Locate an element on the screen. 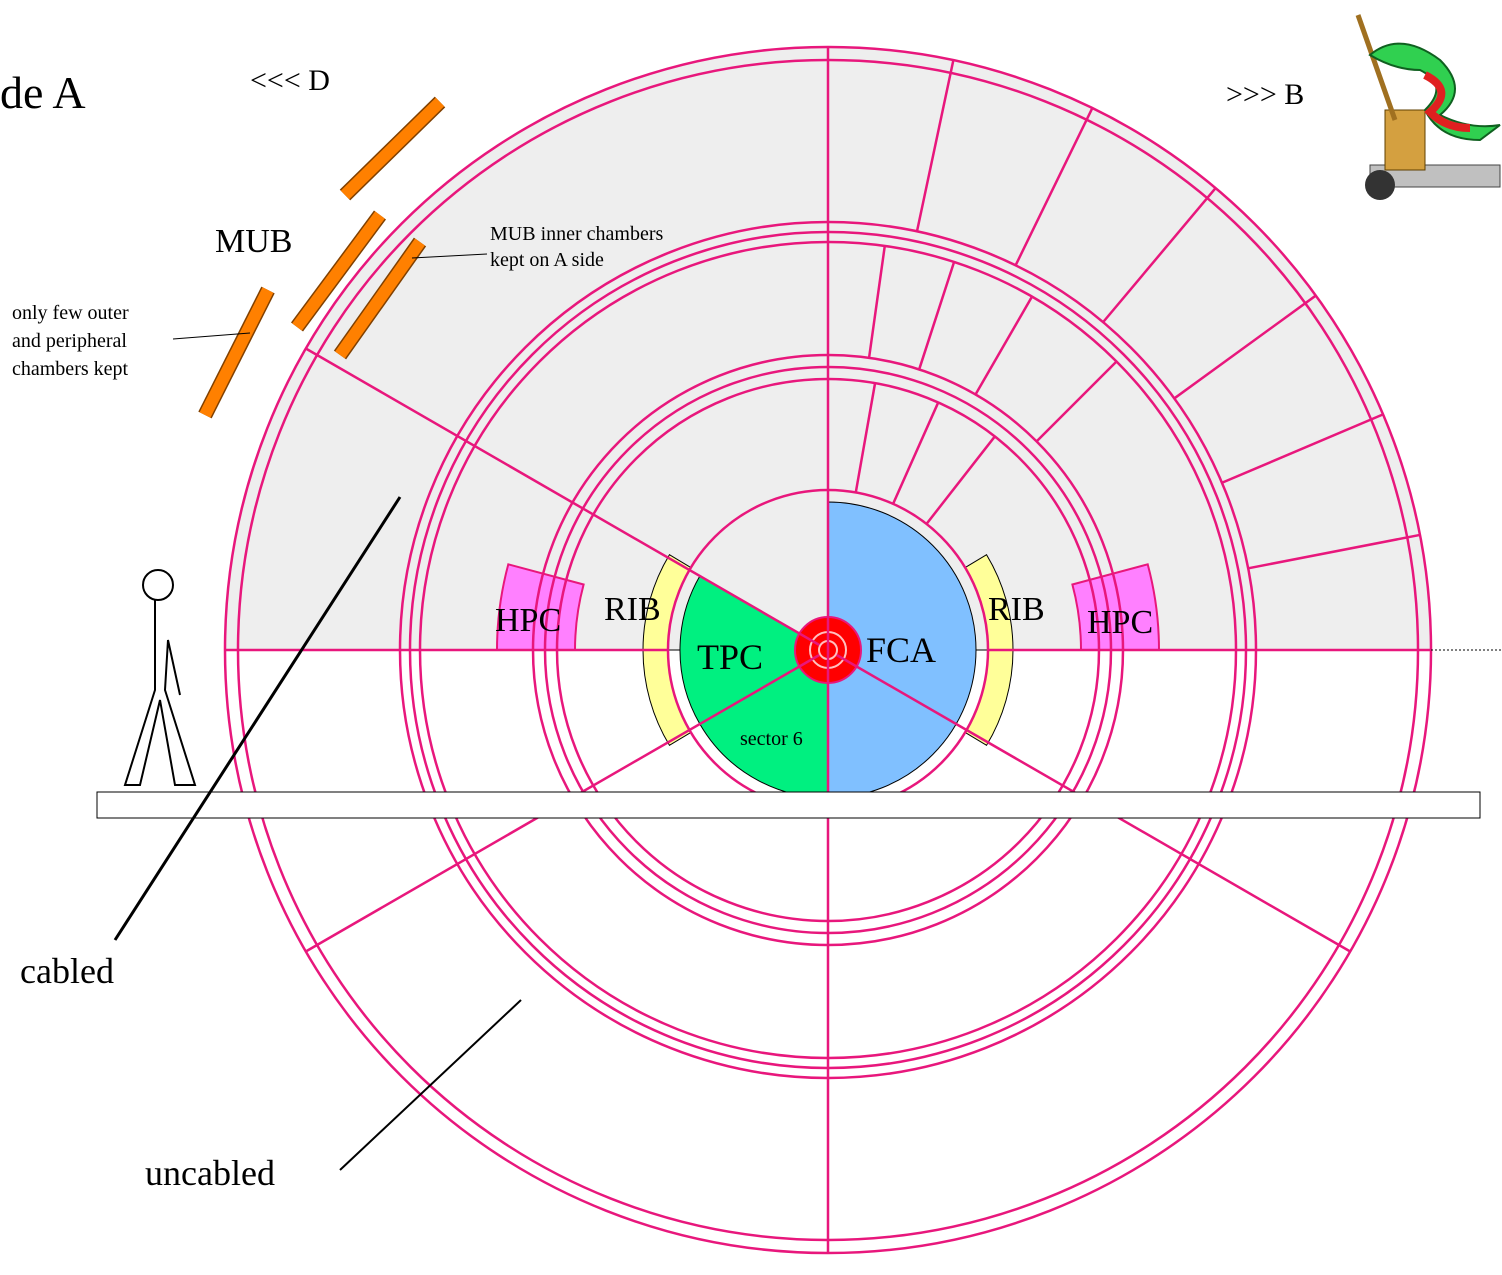 Image resolution: width=1502 pixels, height=1275 pixels. annotation-line: and peripheral is located at coordinates (69, 341).